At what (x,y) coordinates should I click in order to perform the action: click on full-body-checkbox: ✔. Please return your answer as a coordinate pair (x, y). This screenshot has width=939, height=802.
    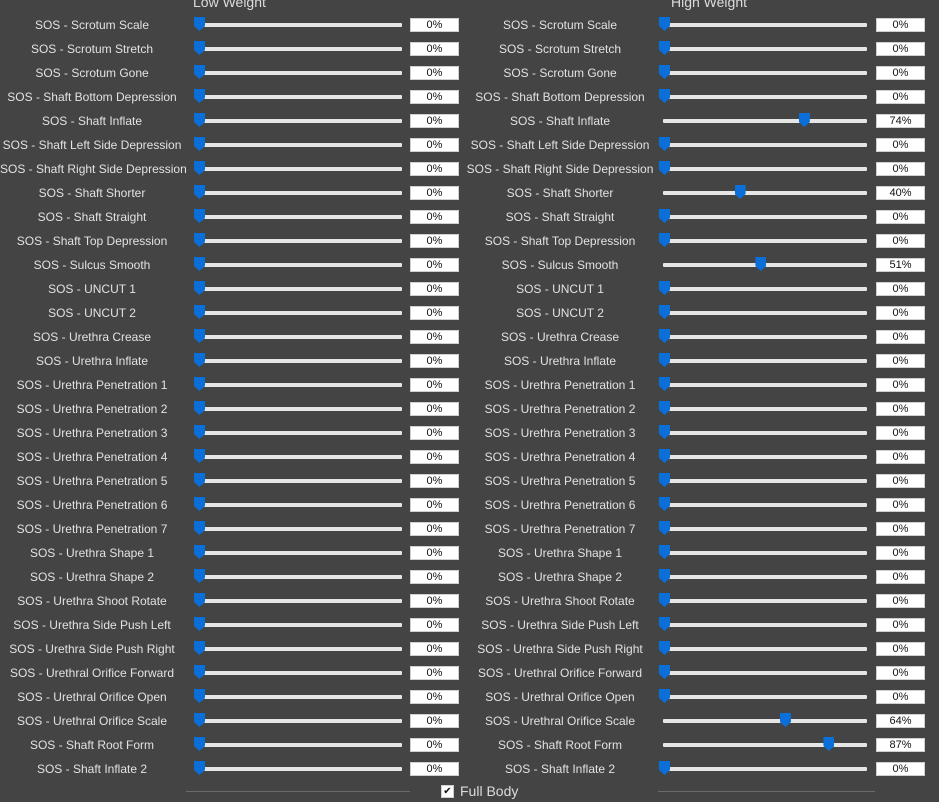
    Looking at the image, I should click on (447, 791).